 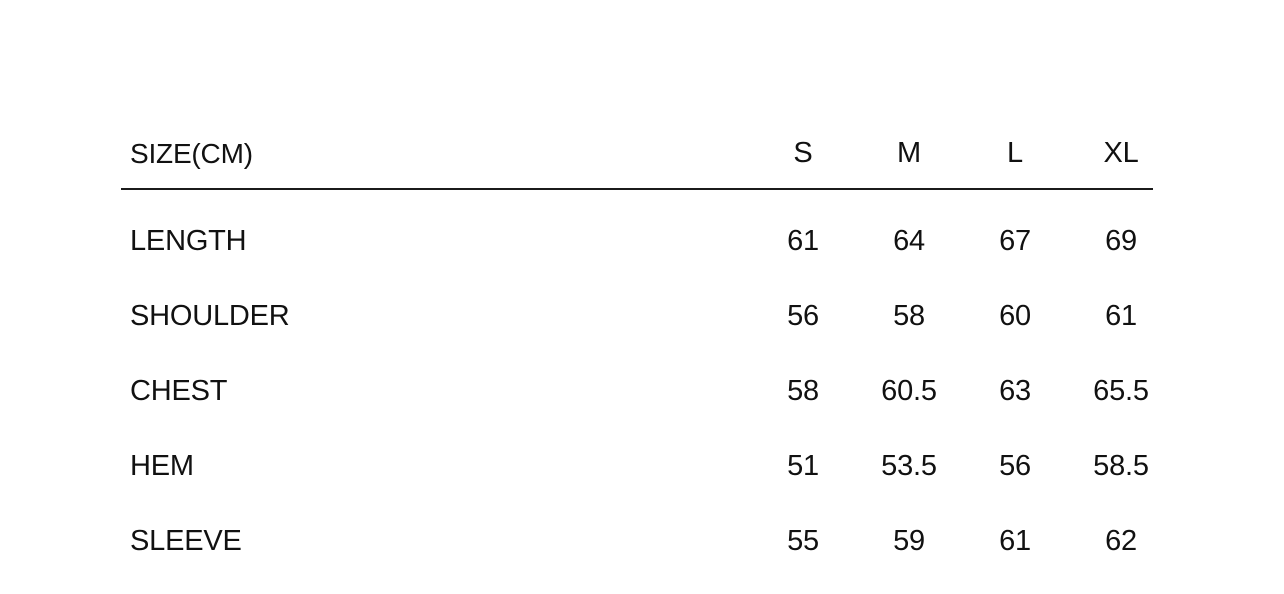 What do you see at coordinates (909, 241) in the screenshot?
I see `cell-value: 64` at bounding box center [909, 241].